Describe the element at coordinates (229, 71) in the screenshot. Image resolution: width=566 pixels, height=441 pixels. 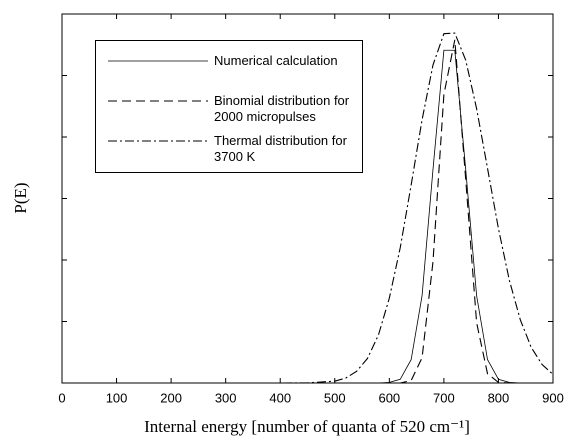
I see `legend-entry: Numerical calculation` at that location.